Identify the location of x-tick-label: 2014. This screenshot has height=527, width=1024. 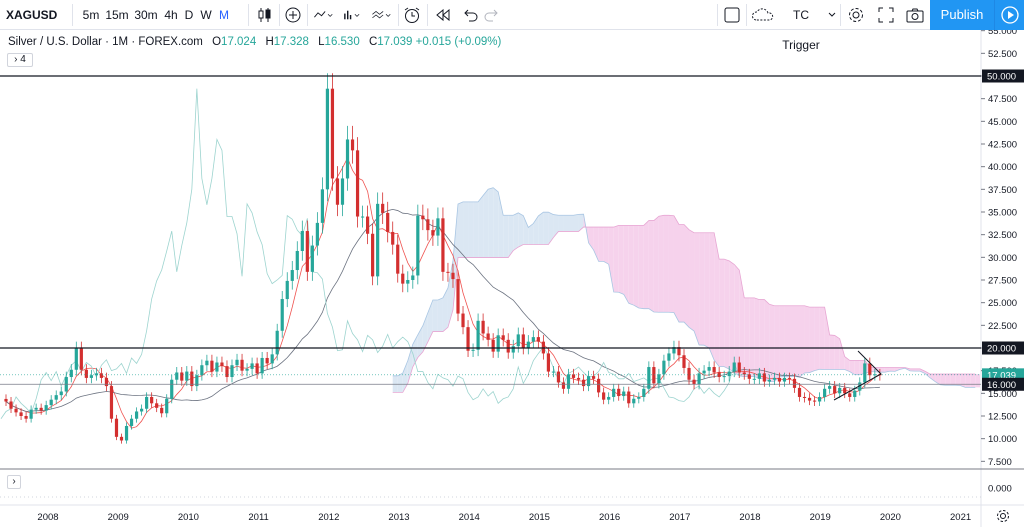
(469, 517).